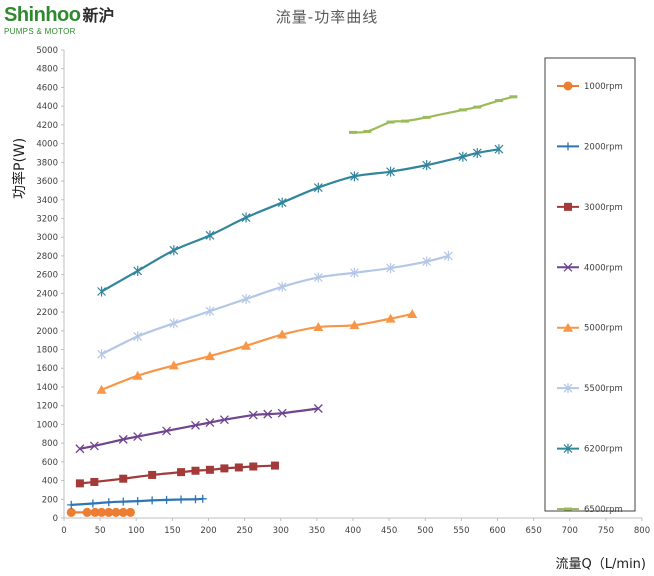  Describe the element at coordinates (603, 268) in the screenshot. I see `legend-label: 4000rpm` at that location.